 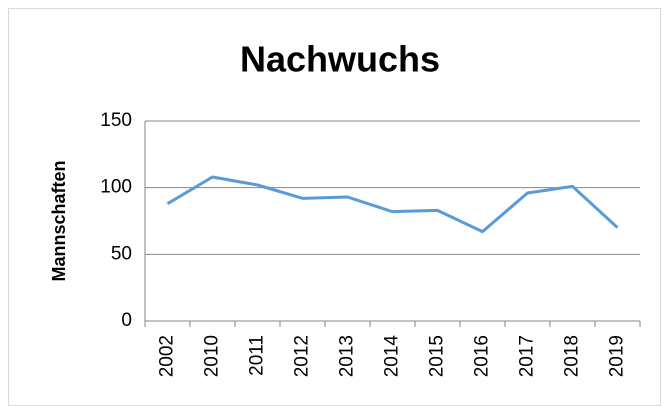 What do you see at coordinates (121, 253) in the screenshot?
I see `y-tick-label: 50` at bounding box center [121, 253].